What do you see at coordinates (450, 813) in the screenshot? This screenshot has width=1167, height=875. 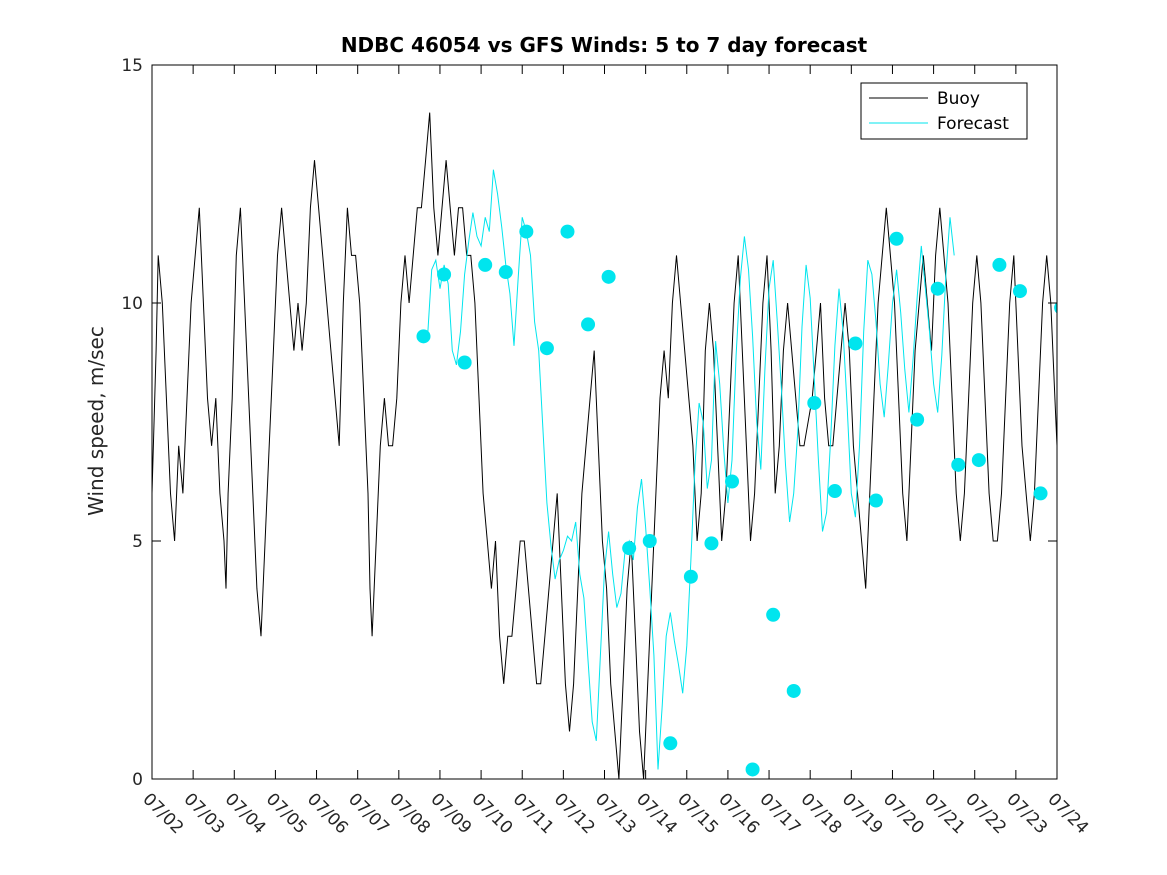 I see `x-tick-label: 07/09` at bounding box center [450, 813].